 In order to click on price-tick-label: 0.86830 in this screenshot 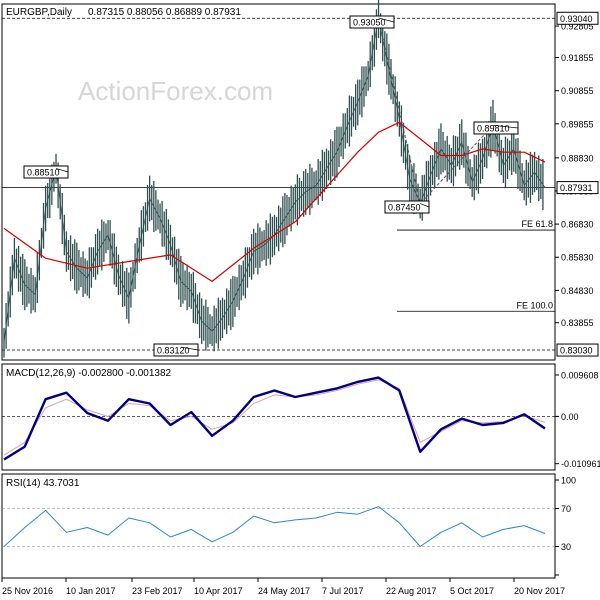, I will do `click(577, 225)`.